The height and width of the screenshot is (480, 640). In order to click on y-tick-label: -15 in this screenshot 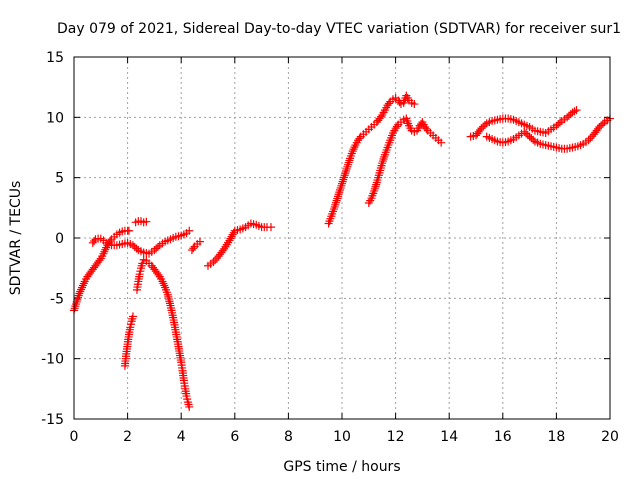, I will do `click(52, 420)`.